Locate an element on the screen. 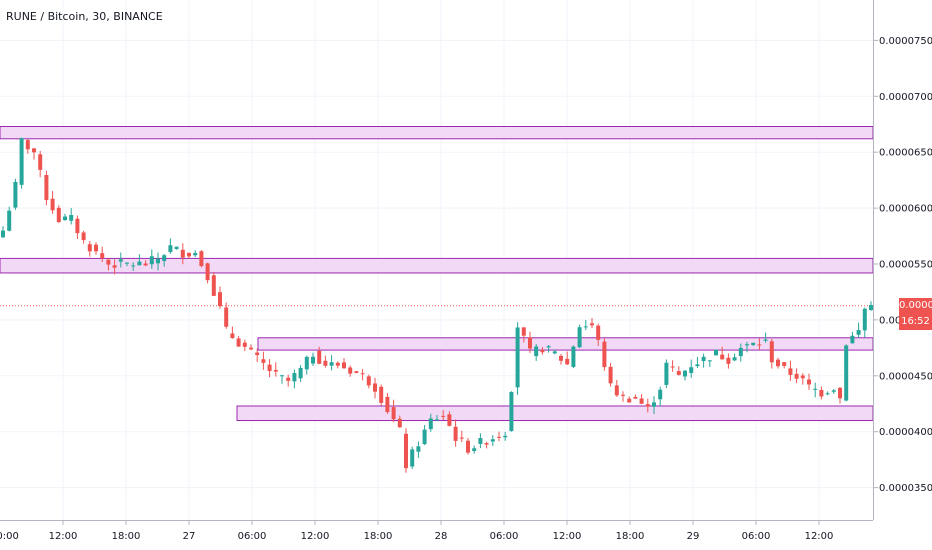 This screenshot has height=550, width=932. time-tick-label: 06:00 is located at coordinates (504, 536).